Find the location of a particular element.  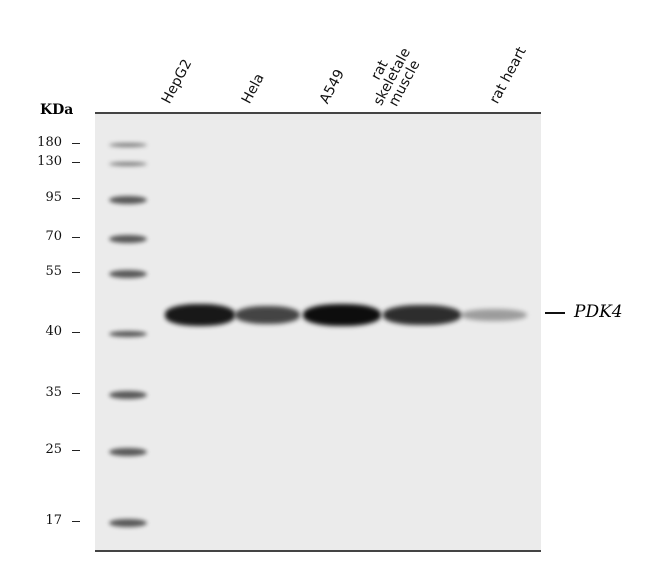

lane-label: rat skeletale muscle is located at coordinates (396, 77).